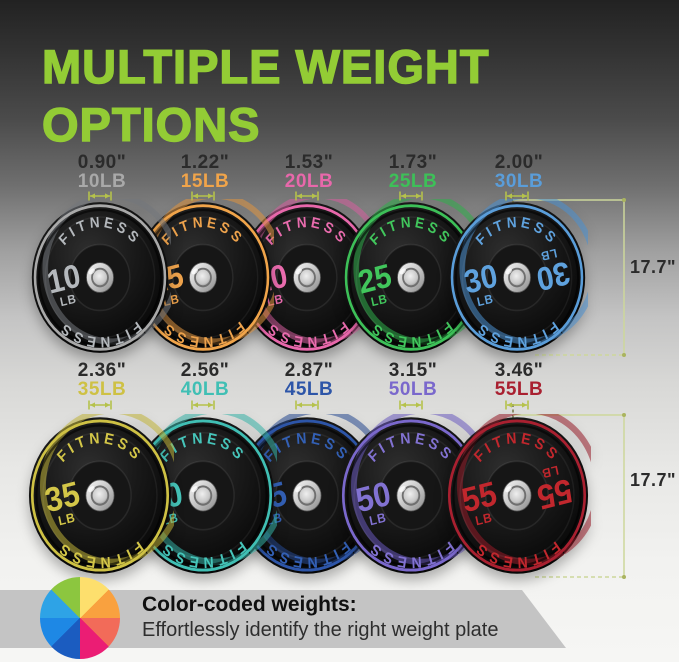  What do you see at coordinates (413, 181) in the screenshot?
I see `weight-label: 25LB` at bounding box center [413, 181].